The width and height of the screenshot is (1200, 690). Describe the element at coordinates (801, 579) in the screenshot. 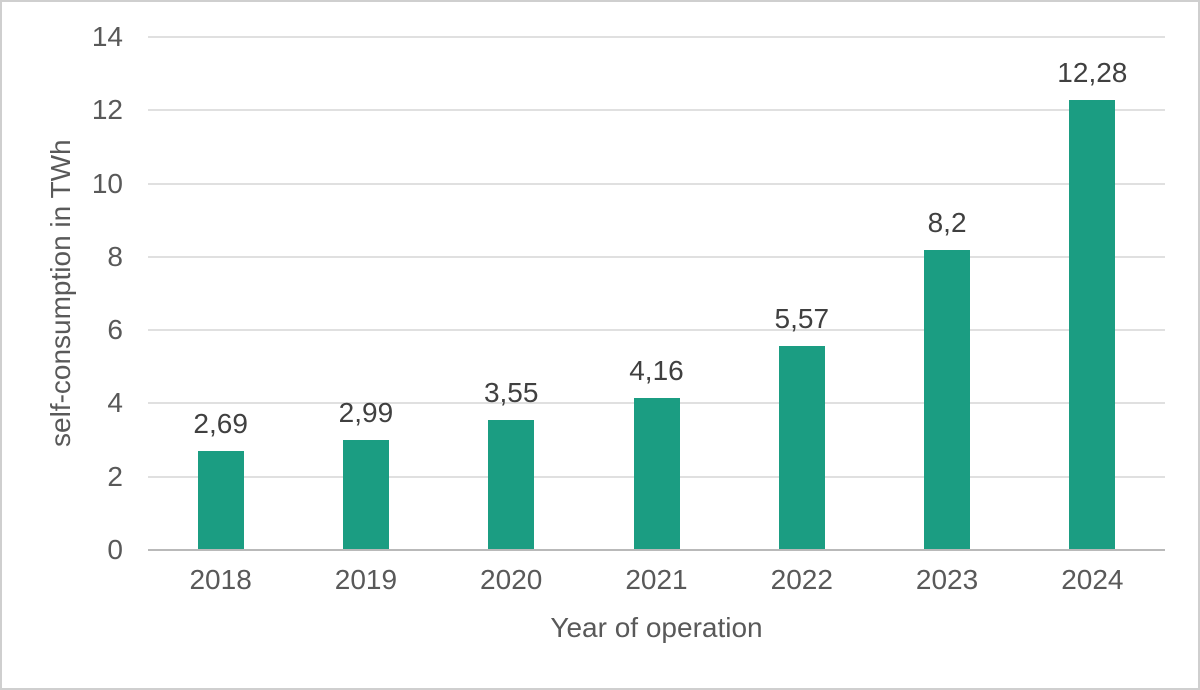

I see `x-tick-label-2022: 2022` at that location.